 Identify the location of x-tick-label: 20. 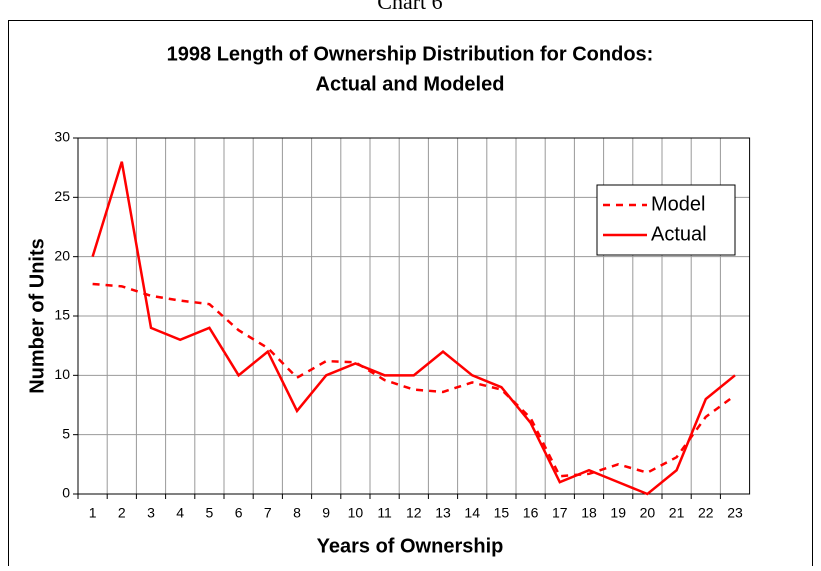
(648, 513).